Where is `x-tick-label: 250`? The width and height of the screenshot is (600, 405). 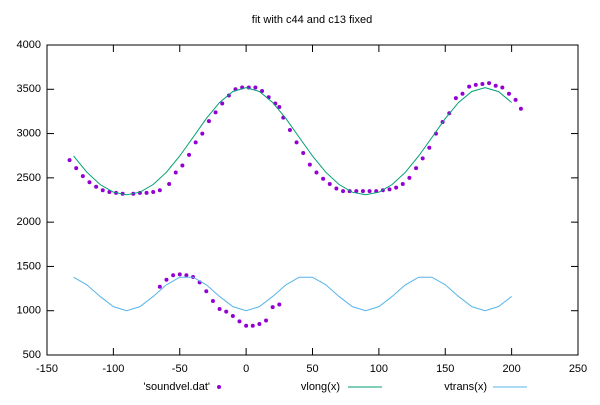
x-tick-label: 250 is located at coordinates (578, 369).